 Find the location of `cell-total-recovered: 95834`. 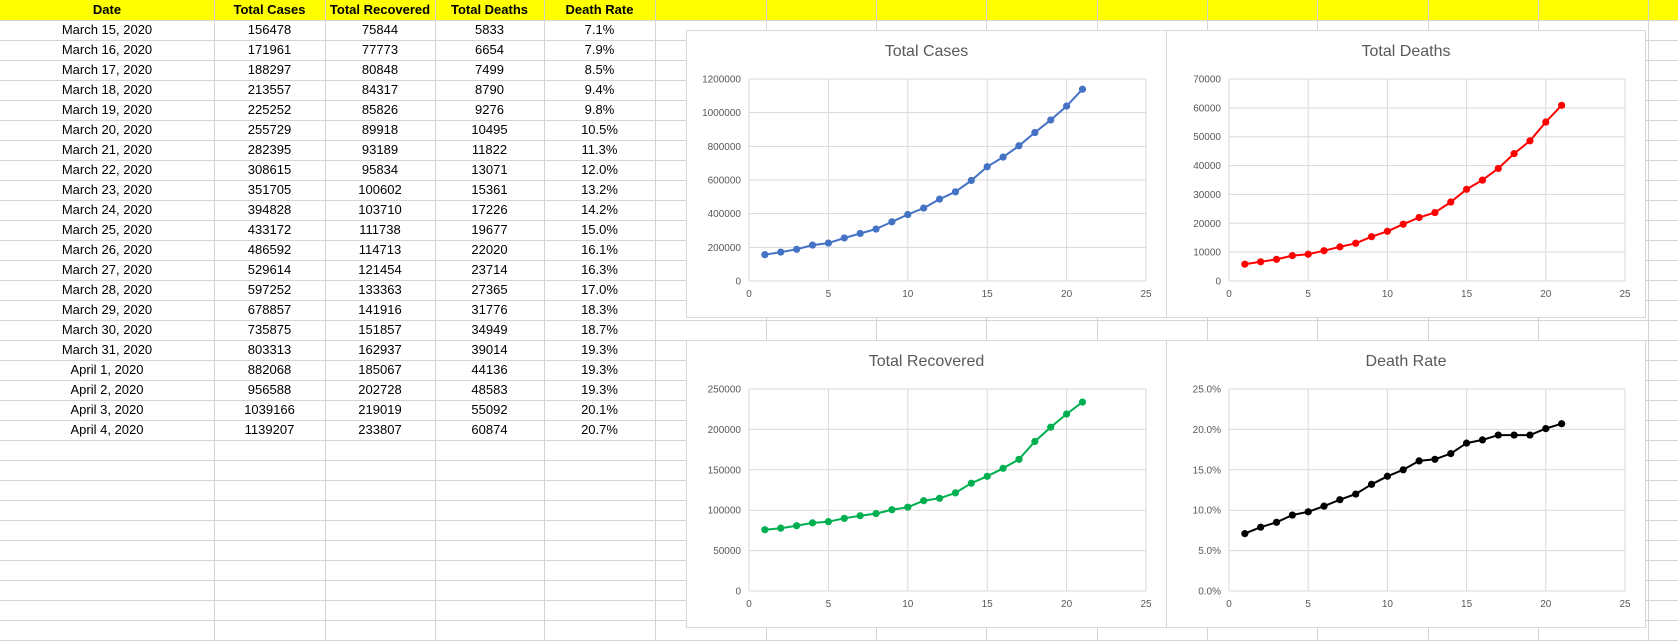

cell-total-recovered: 95834 is located at coordinates (380, 169).